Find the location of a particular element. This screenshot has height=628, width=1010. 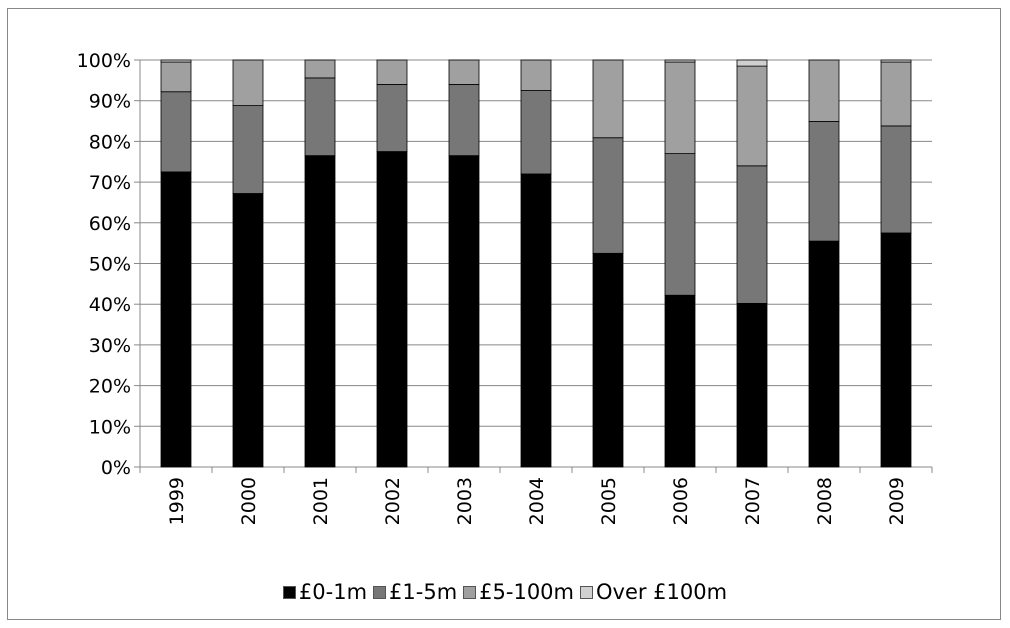

legend: £0-1m £1-5m £5-100m Over £100m is located at coordinates (505, 592).